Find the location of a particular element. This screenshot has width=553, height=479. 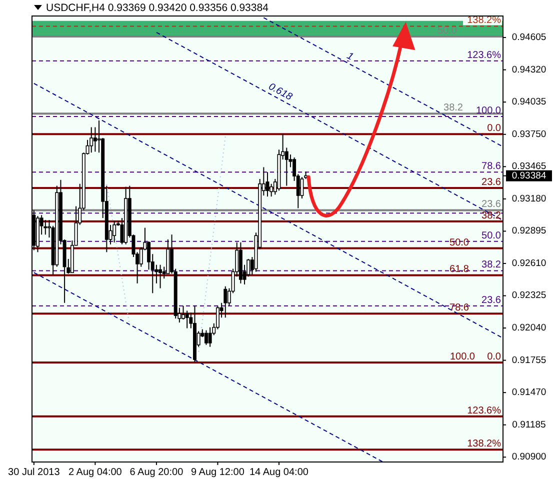

text: 1 is located at coordinates (349, 56).